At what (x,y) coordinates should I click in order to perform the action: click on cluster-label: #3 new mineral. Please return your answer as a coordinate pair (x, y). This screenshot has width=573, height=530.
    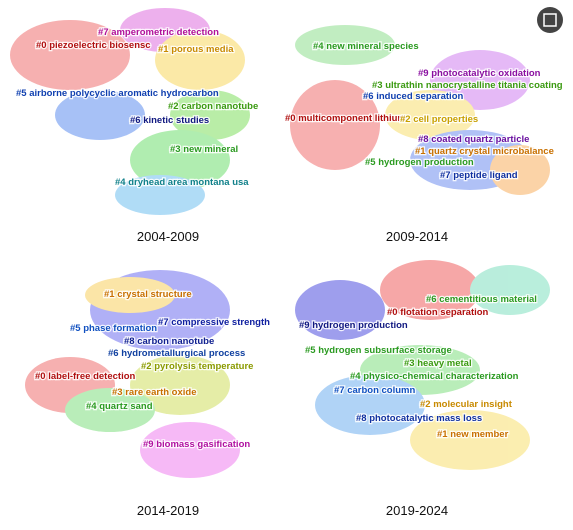
    Looking at the image, I should click on (204, 149).